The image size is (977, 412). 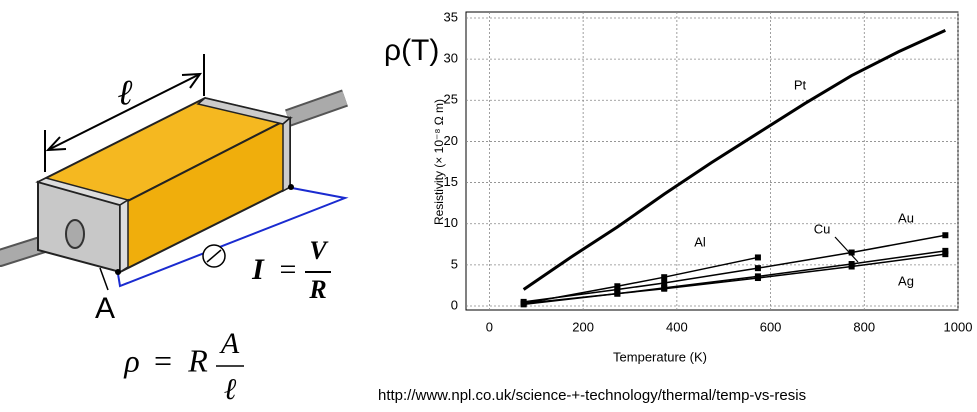 What do you see at coordinates (451, 181) in the screenshot?
I see `y-tick-label: 15` at bounding box center [451, 181].